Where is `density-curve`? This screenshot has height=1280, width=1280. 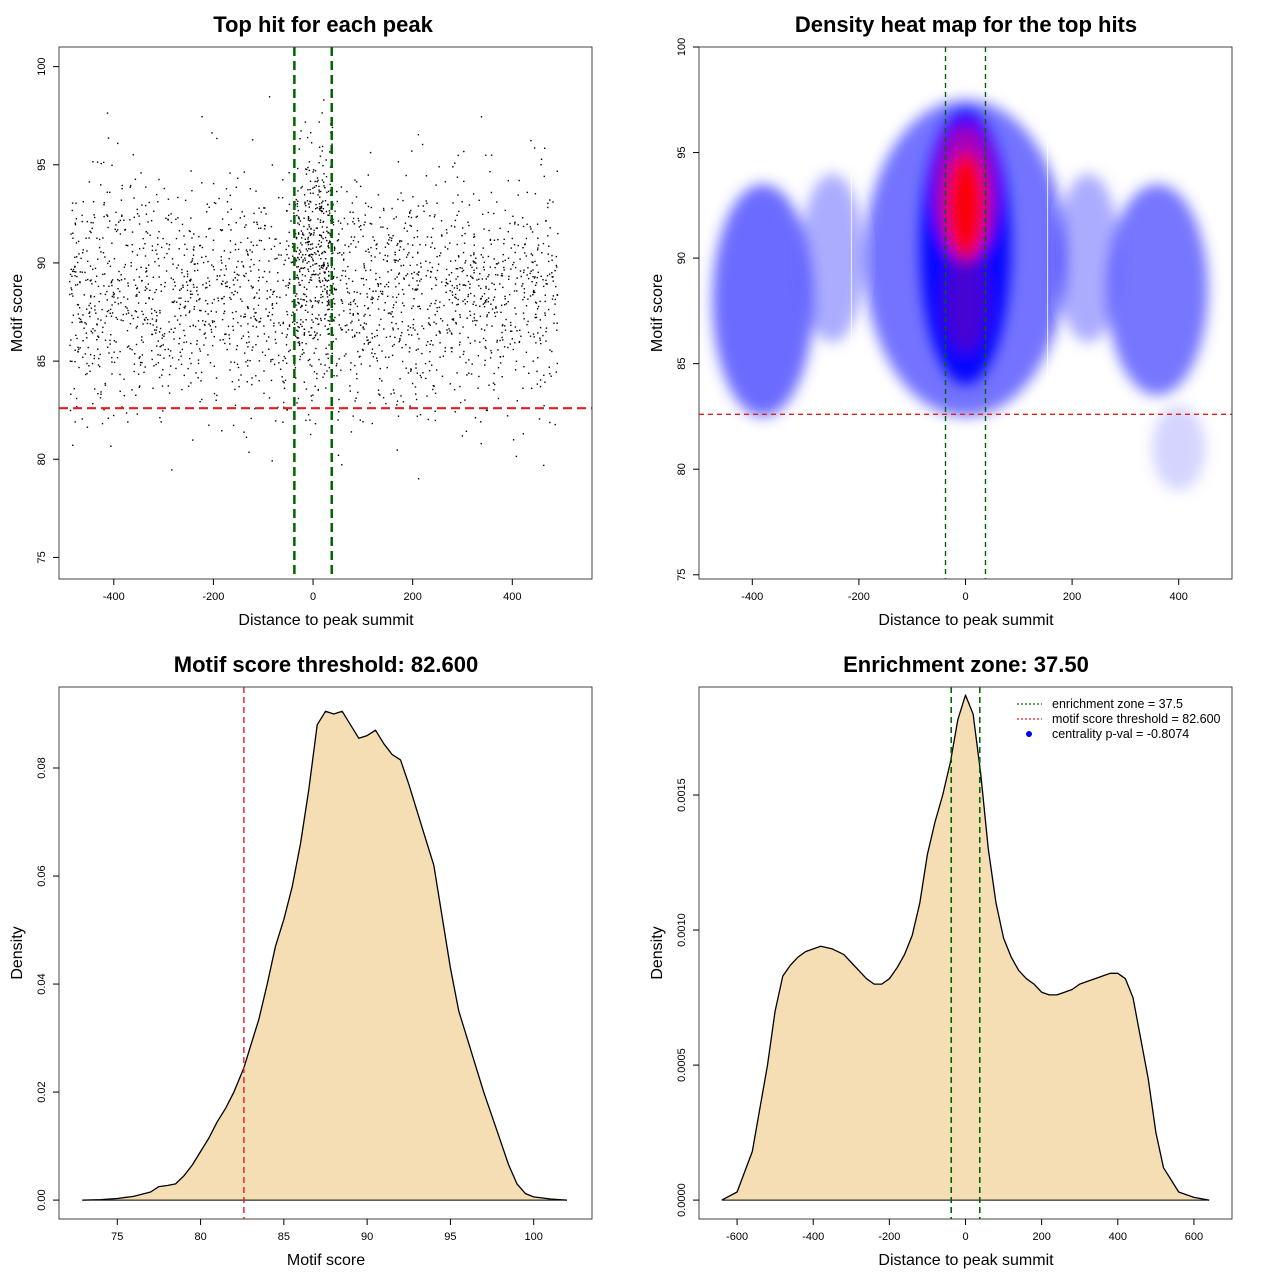 density-curve is located at coordinates (325, 955).